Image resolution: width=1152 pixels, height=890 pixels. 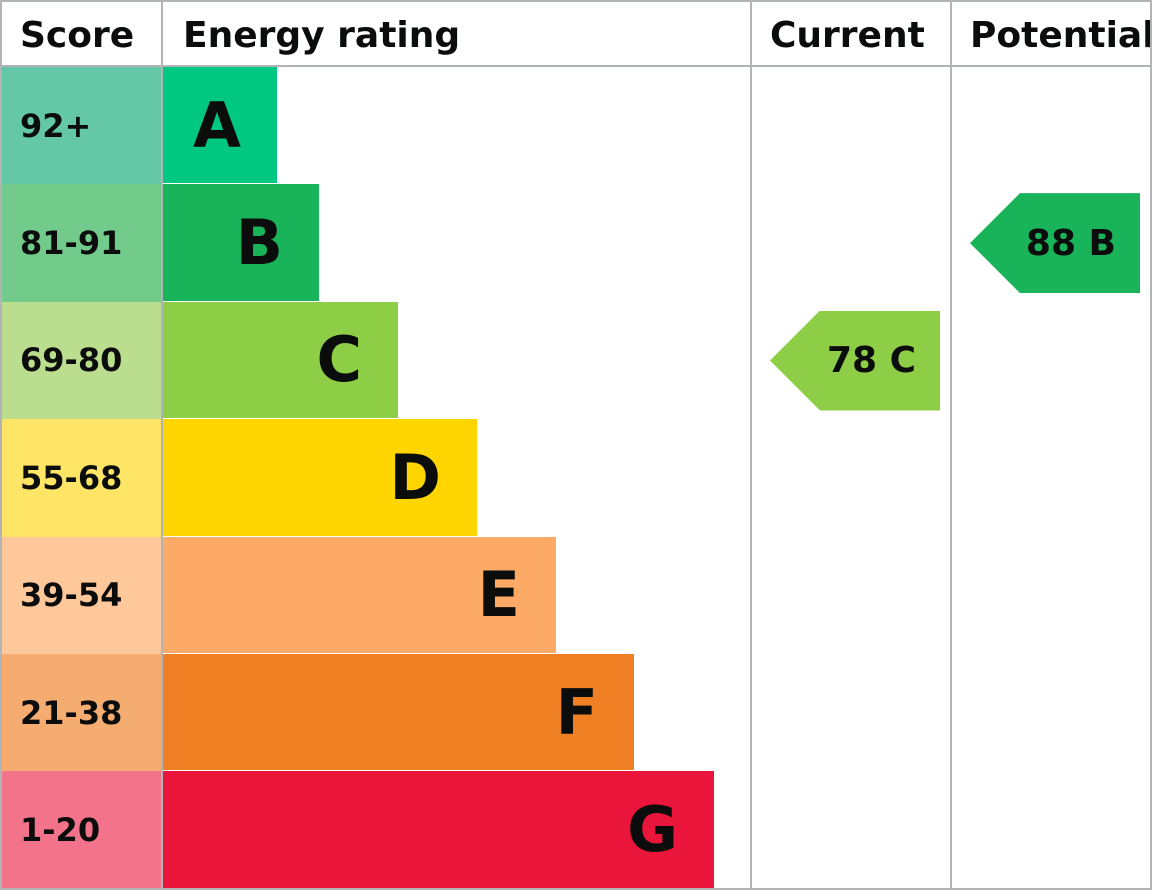 I want to click on score-range-g: 1-20, so click(x=82, y=830).